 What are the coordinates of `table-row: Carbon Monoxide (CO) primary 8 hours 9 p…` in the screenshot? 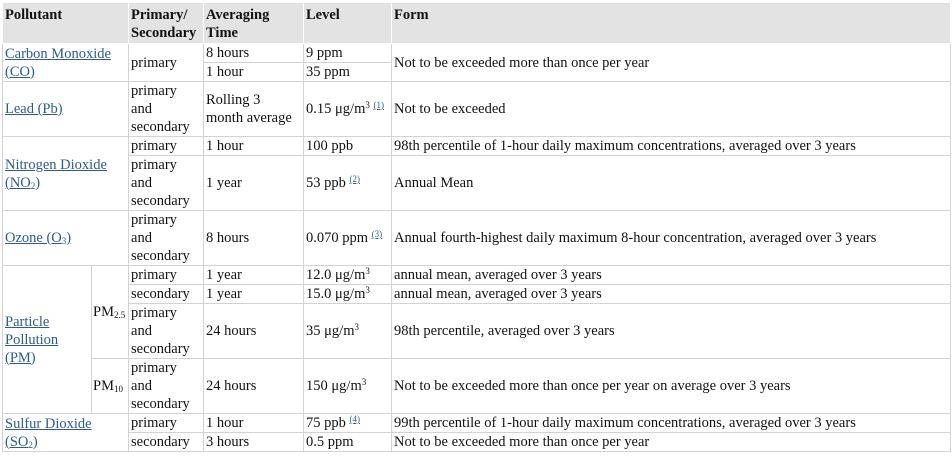 It's located at (476, 62).